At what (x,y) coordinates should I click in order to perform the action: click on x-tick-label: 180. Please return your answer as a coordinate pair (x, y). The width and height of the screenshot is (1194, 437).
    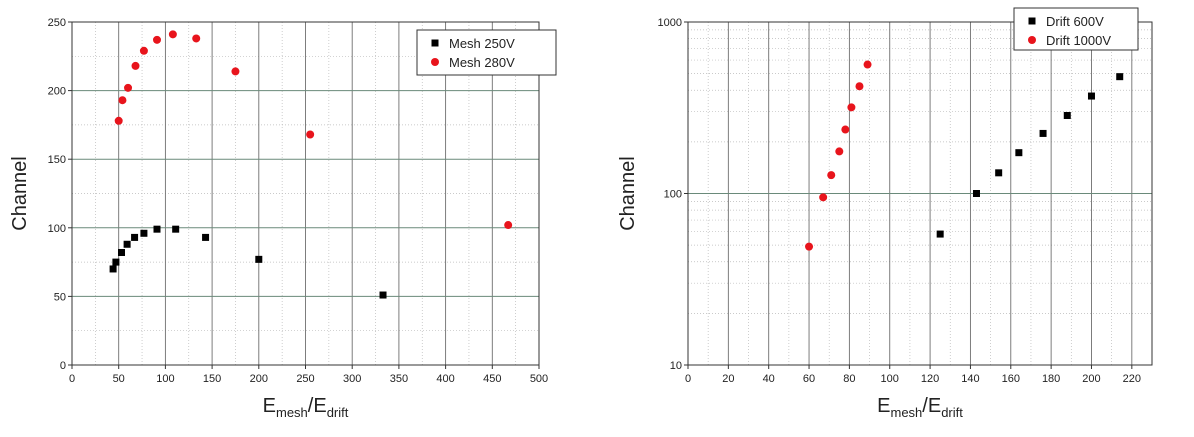
    Looking at the image, I should click on (1051, 379).